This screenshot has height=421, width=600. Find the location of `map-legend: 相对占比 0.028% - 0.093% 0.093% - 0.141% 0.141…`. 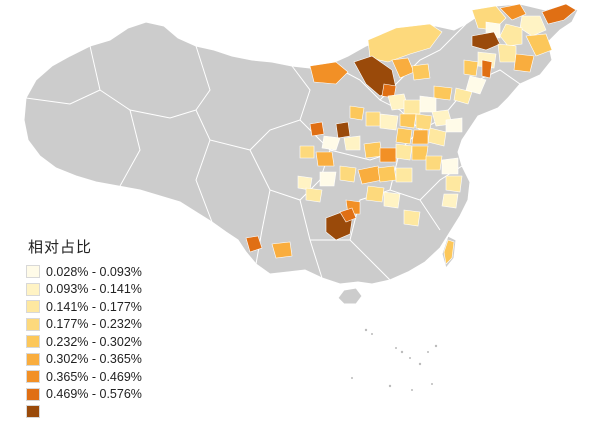

map-legend: 相对占比 0.028% - 0.093% 0.093% - 0.141% 0.141… is located at coordinates (101, 328).